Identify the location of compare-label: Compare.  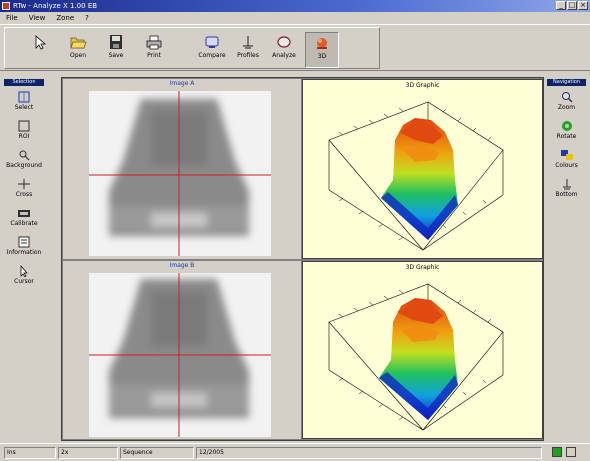
(212, 55).